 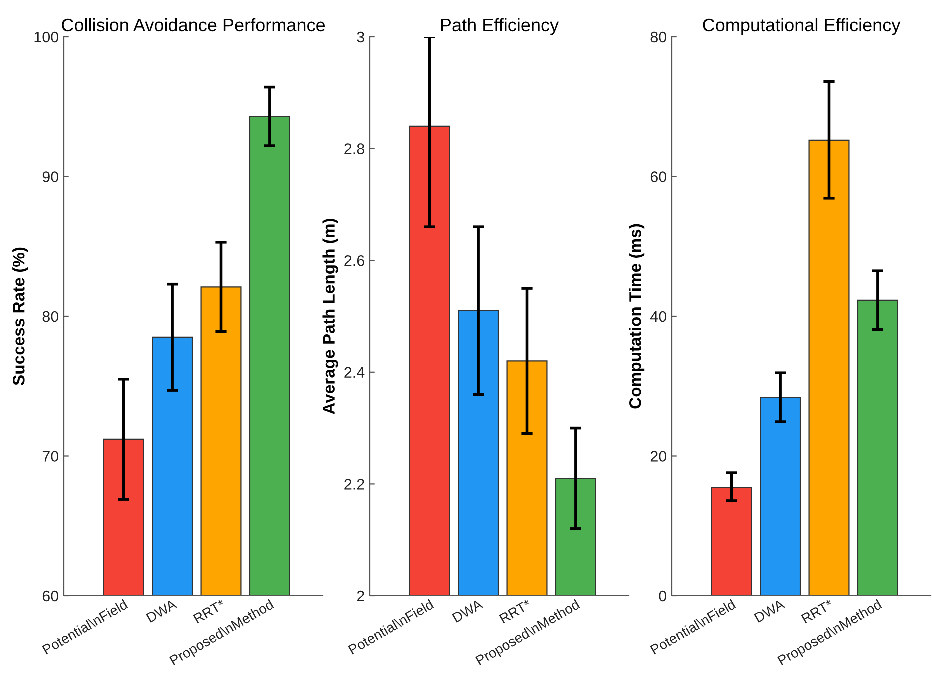 What do you see at coordinates (354, 149) in the screenshot?
I see `y-tick-label: 2.8` at bounding box center [354, 149].